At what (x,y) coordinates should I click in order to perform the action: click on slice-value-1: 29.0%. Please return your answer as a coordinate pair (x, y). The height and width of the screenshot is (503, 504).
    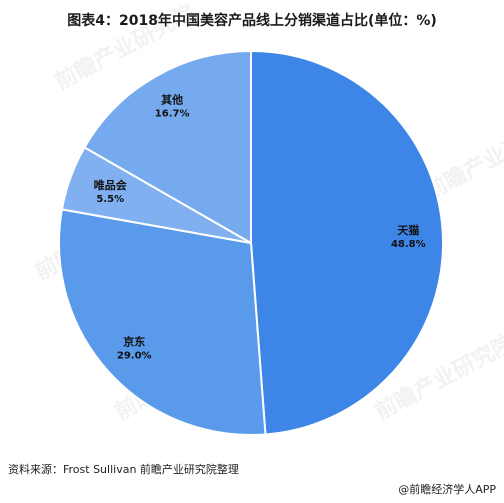
    Looking at the image, I should click on (134, 356).